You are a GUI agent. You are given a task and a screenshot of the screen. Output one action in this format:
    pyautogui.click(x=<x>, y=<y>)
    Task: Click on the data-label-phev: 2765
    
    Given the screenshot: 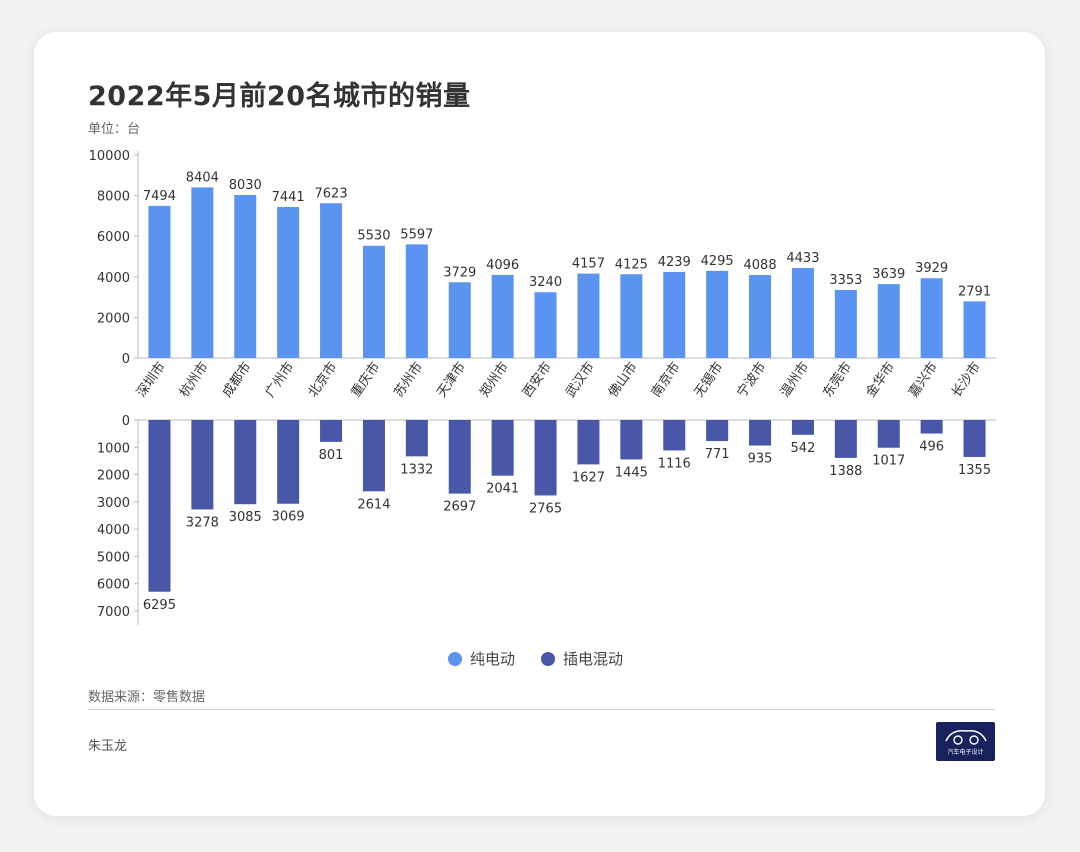 What is the action you would take?
    pyautogui.click(x=545, y=508)
    